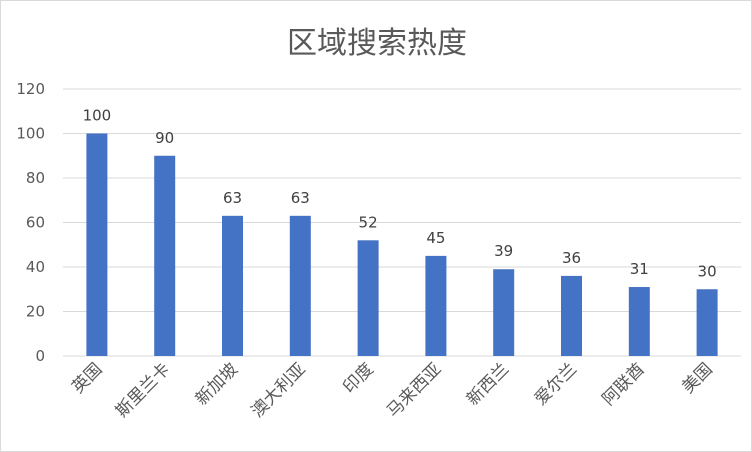  Describe the element at coordinates (143, 390) in the screenshot. I see `category-label: 斯里兰卡` at that location.